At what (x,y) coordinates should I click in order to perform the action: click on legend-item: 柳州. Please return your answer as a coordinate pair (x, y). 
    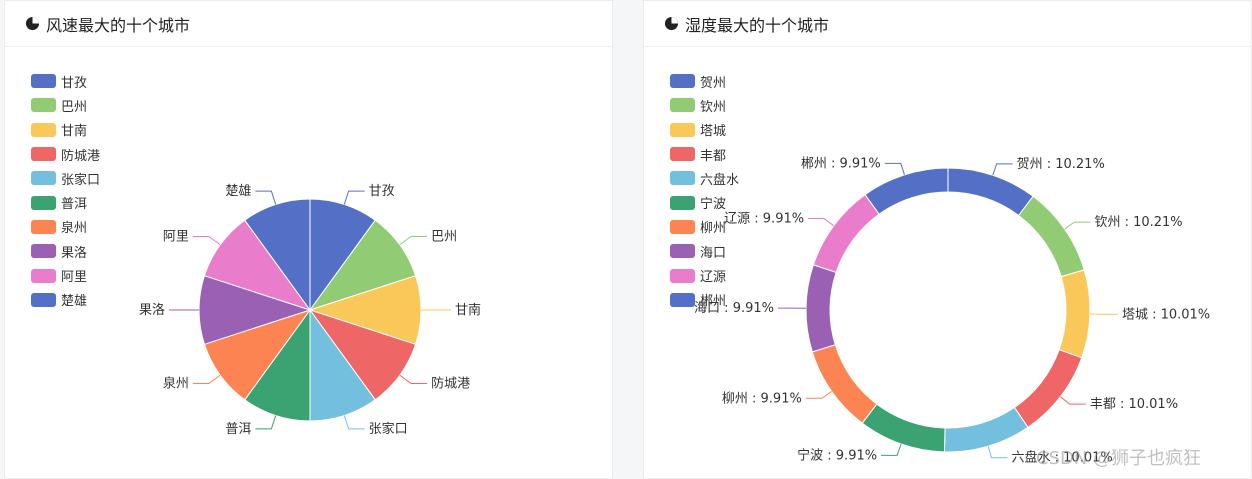
    Looking at the image, I should click on (704, 227).